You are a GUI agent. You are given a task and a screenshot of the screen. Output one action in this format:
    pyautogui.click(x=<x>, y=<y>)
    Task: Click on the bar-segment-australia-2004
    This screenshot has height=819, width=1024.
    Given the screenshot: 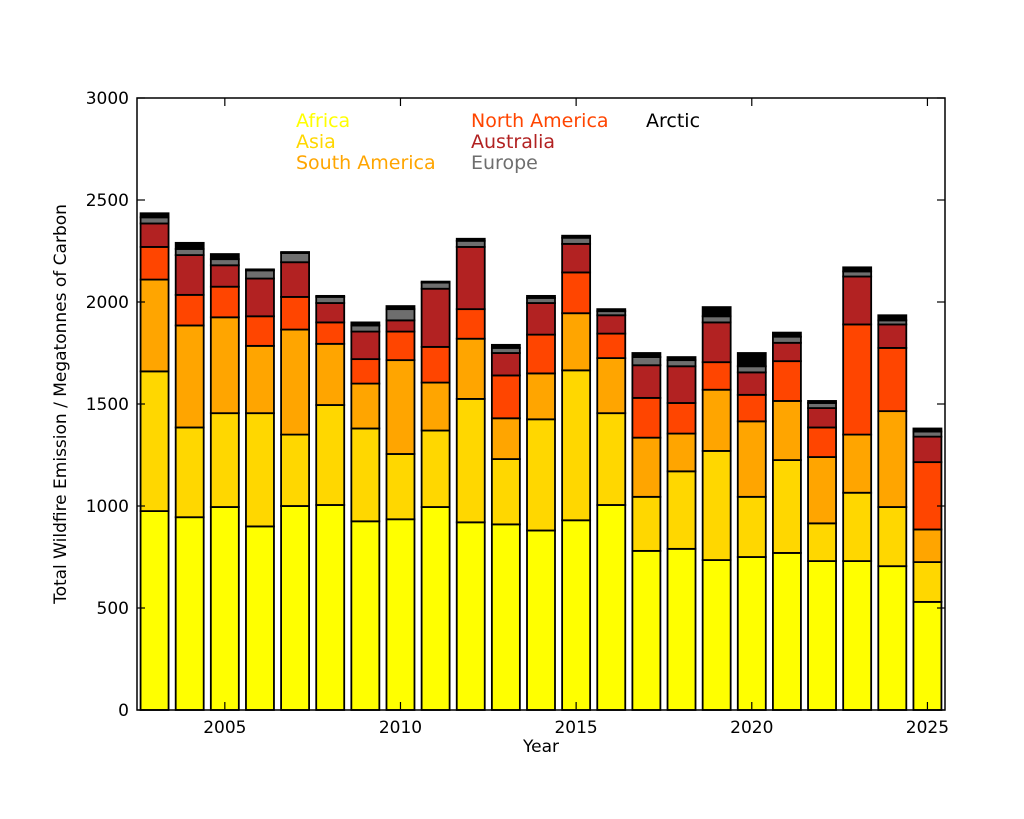 What is the action you would take?
    pyautogui.click(x=189, y=275)
    